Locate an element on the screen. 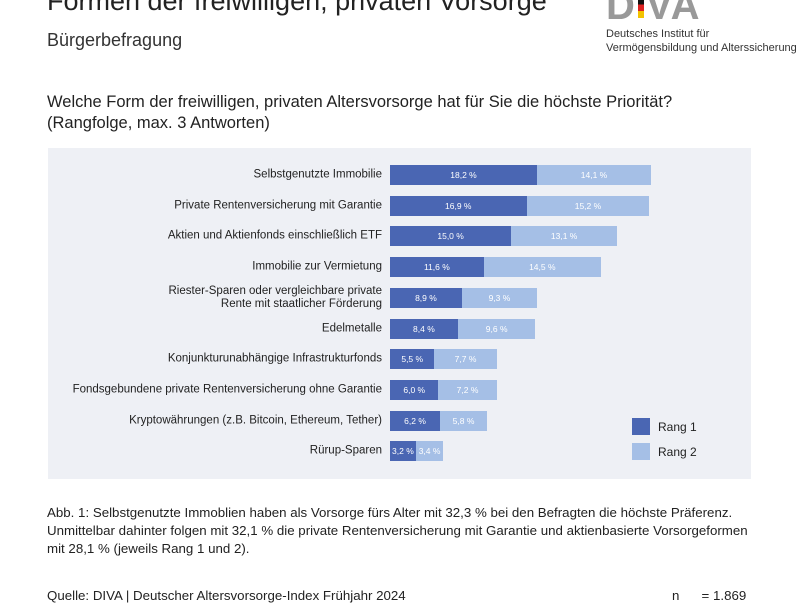 The height and width of the screenshot is (603, 800). data-label: 9,3 % is located at coordinates (499, 297).